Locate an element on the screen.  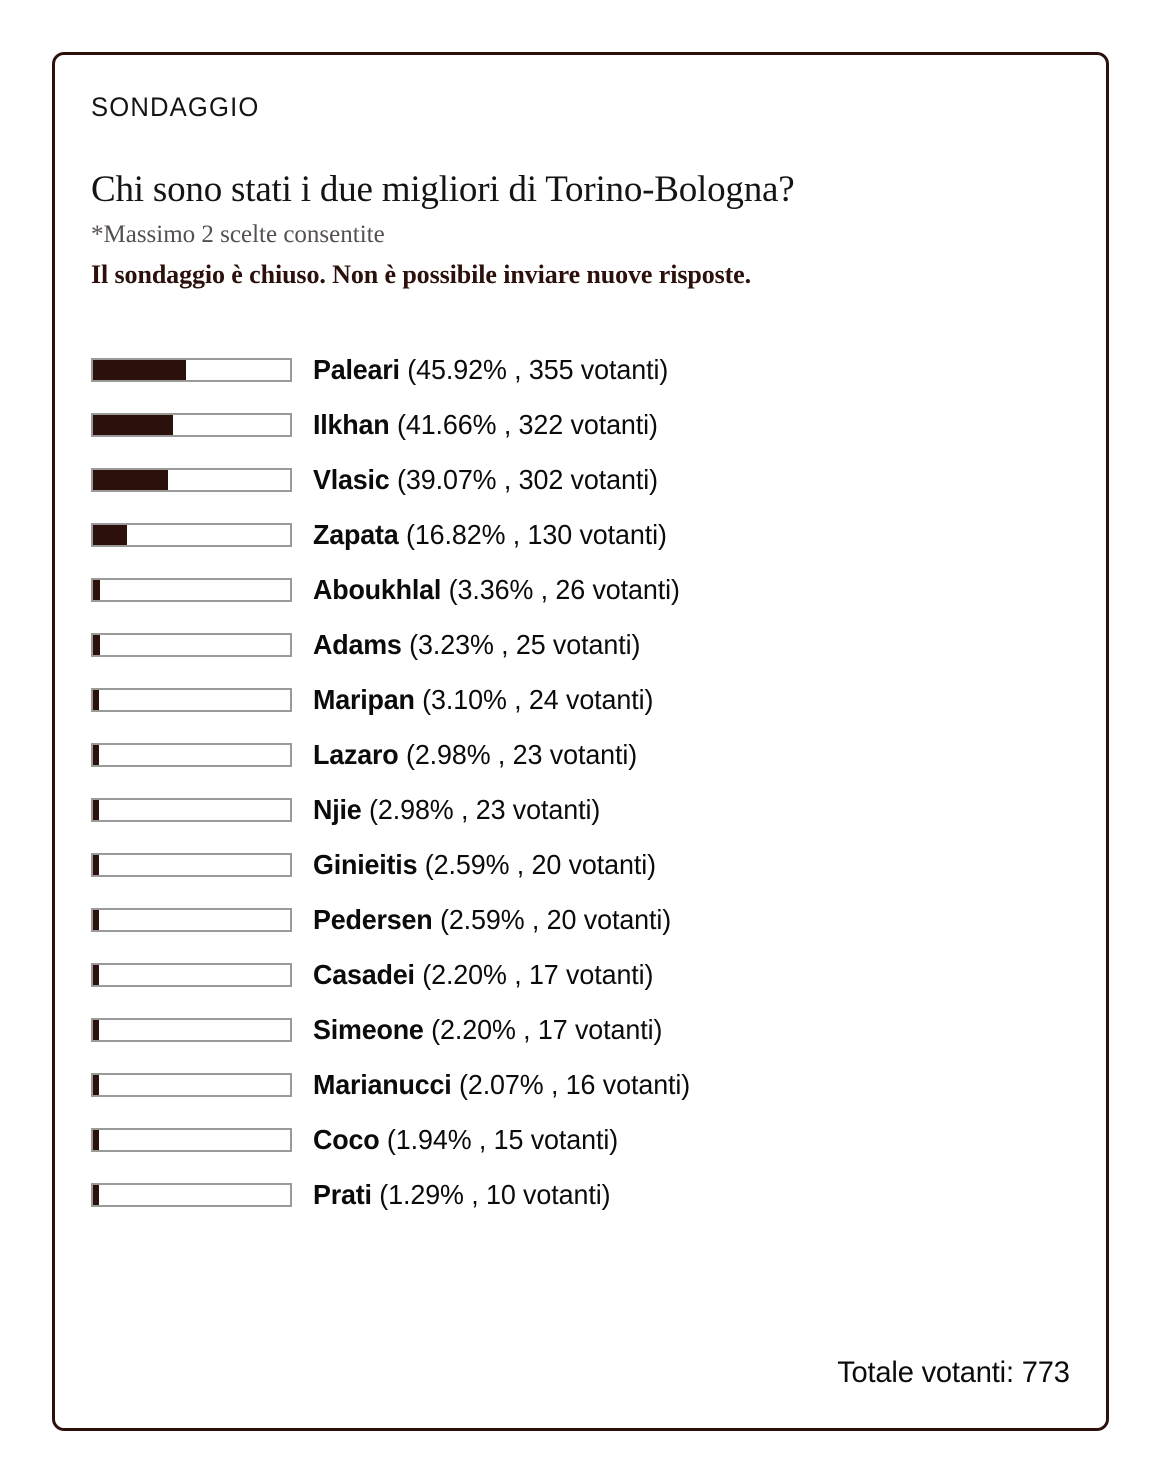
poll-option-stats: (39.07% , 302 votanti) is located at coordinates (527, 479).